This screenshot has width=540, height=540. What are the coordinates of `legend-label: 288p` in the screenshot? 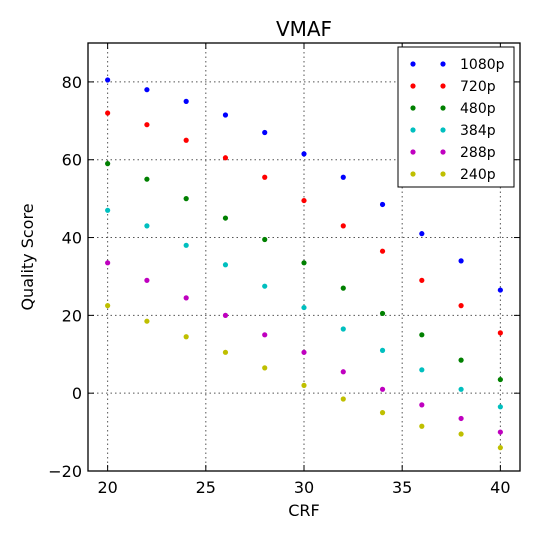 It's located at (478, 153).